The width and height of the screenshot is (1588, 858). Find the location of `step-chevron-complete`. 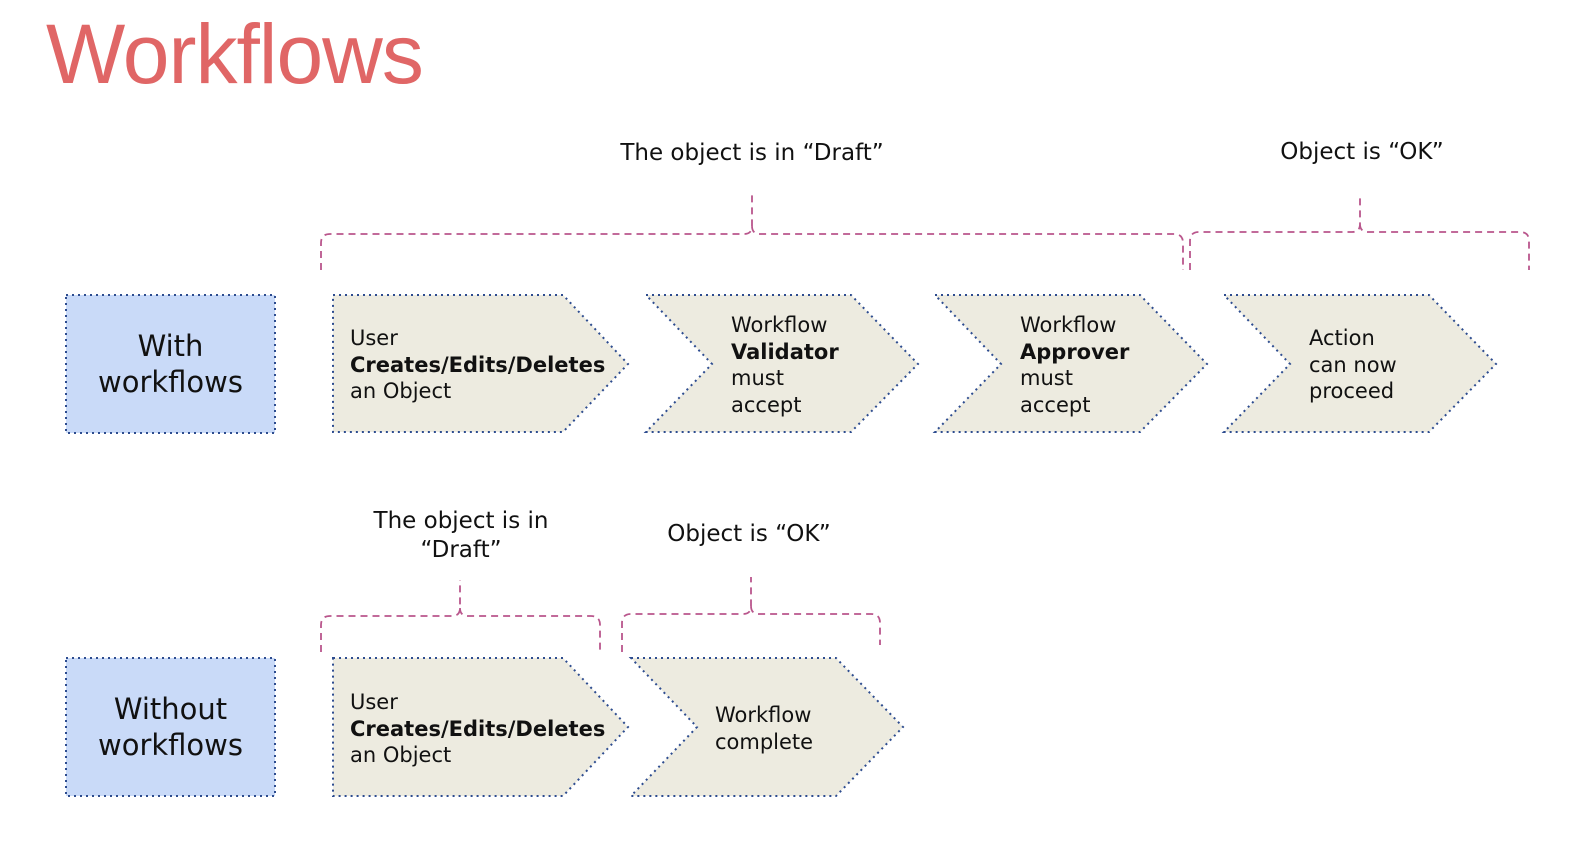

step-chevron-complete is located at coordinates (766, 727).